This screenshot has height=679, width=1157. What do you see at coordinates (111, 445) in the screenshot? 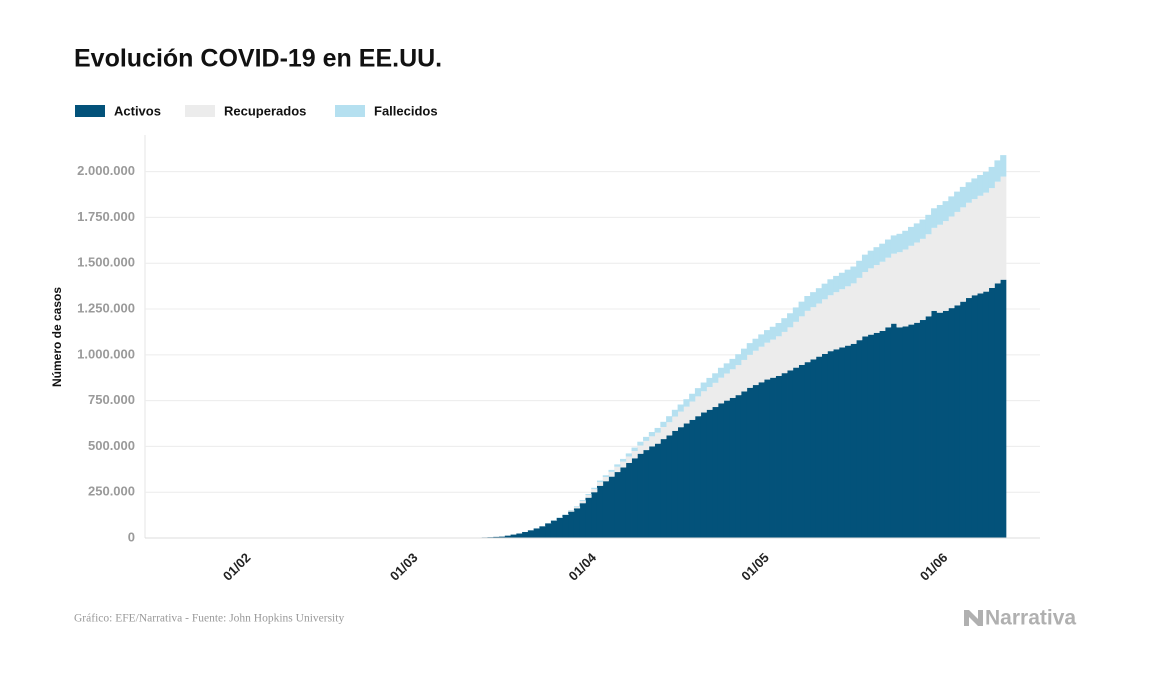
I see `y-tick-label: 500.000` at bounding box center [111, 445].